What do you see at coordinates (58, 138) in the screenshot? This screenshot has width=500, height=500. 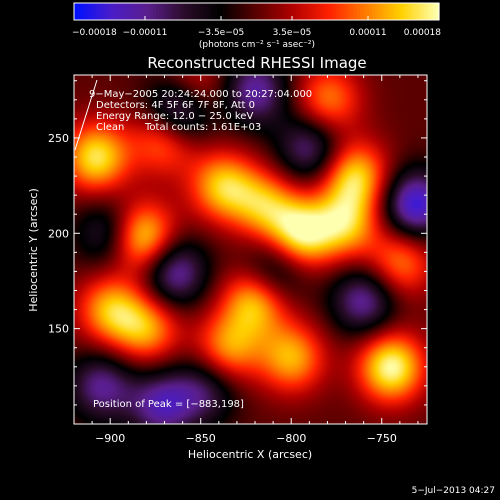 I see `y-tick-label: 250` at bounding box center [58, 138].